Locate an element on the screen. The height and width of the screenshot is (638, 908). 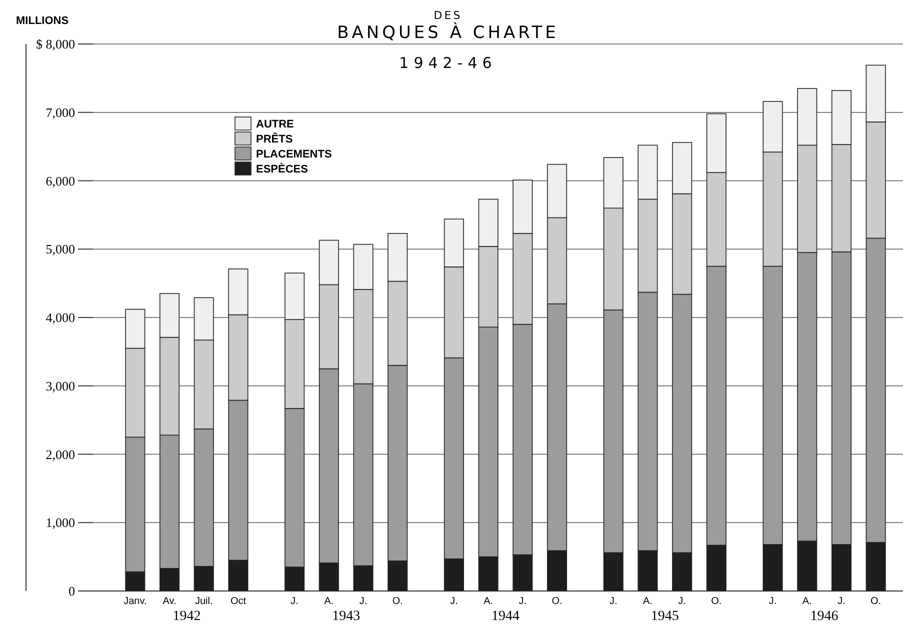
y-tick-label: 3,000 is located at coordinates (60, 386).